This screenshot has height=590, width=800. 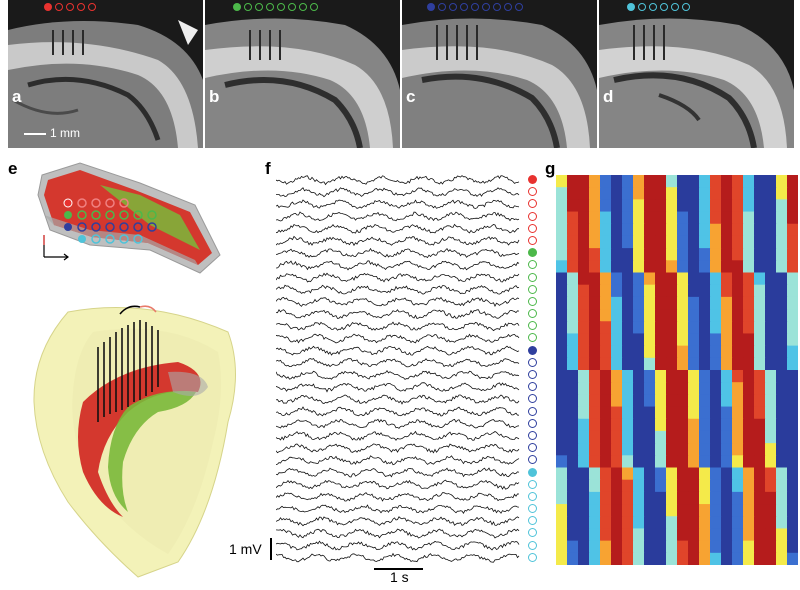 I want to click on voltage-scale-bar, so click(x=271, y=549).